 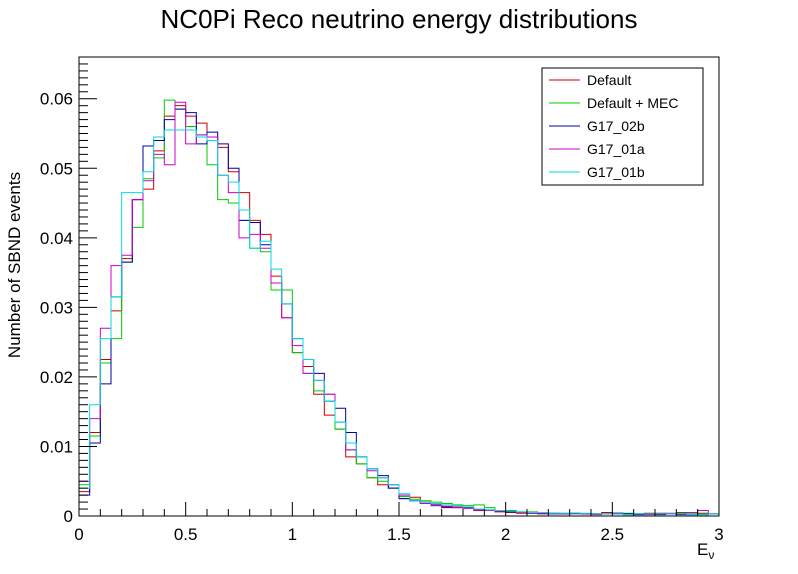 I want to click on legend-entry-label: Default + MEC, so click(x=632, y=103).